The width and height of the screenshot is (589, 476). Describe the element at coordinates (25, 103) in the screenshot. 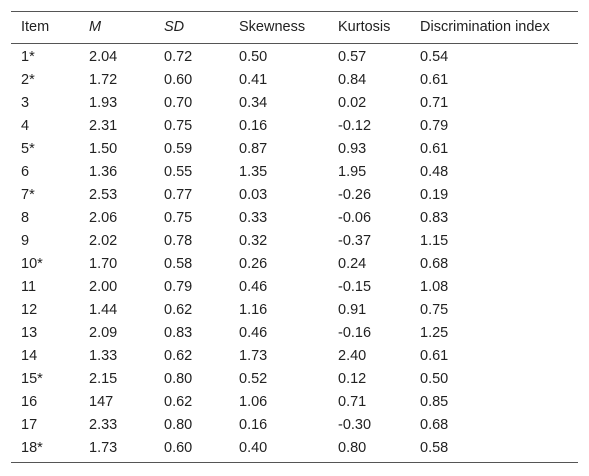

I see `cell-item: 3` at that location.